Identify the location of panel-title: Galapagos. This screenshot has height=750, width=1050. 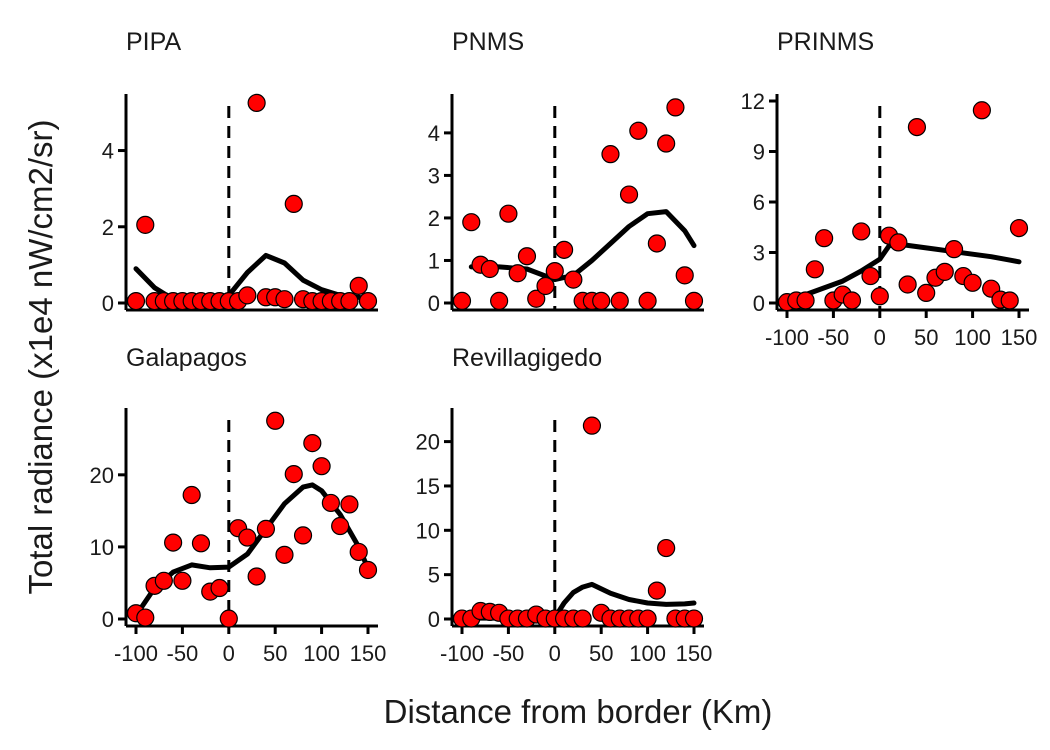
(186, 358).